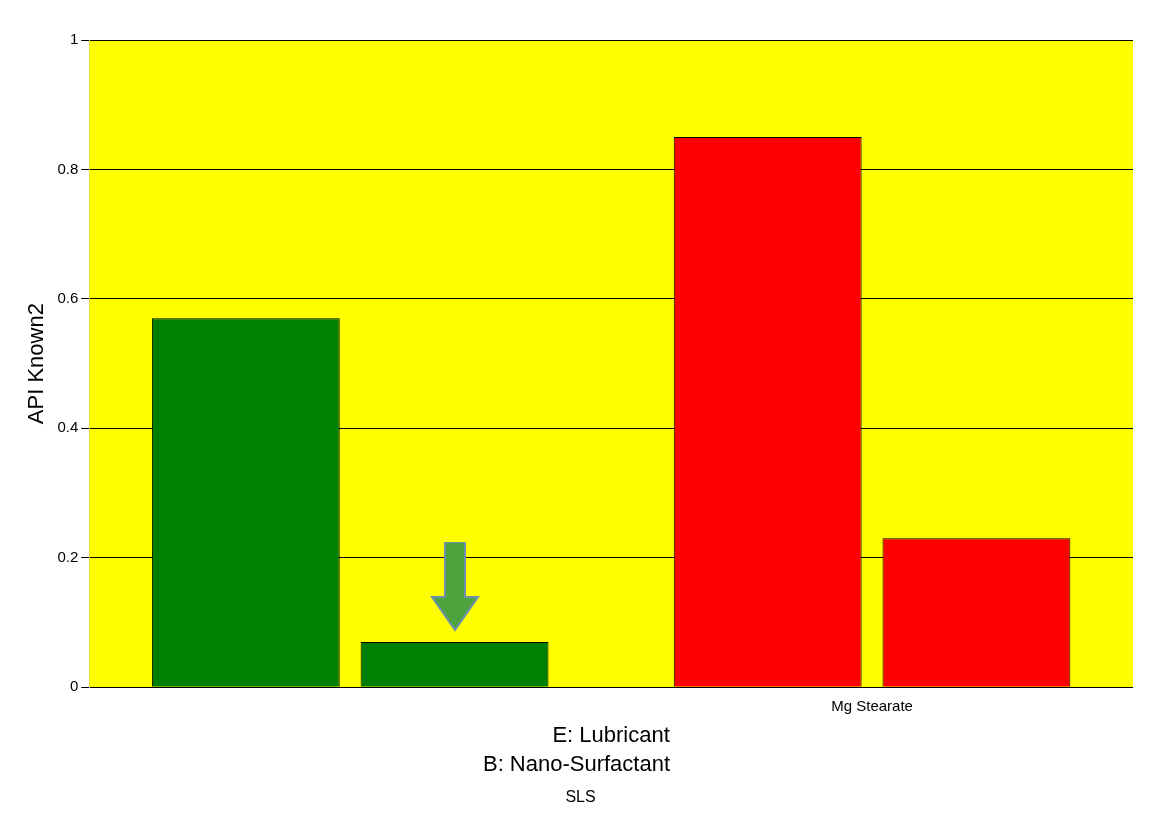 The image size is (1163, 836). Describe the element at coordinates (68, 556) in the screenshot. I see `y-tick-label: 0.2` at that location.